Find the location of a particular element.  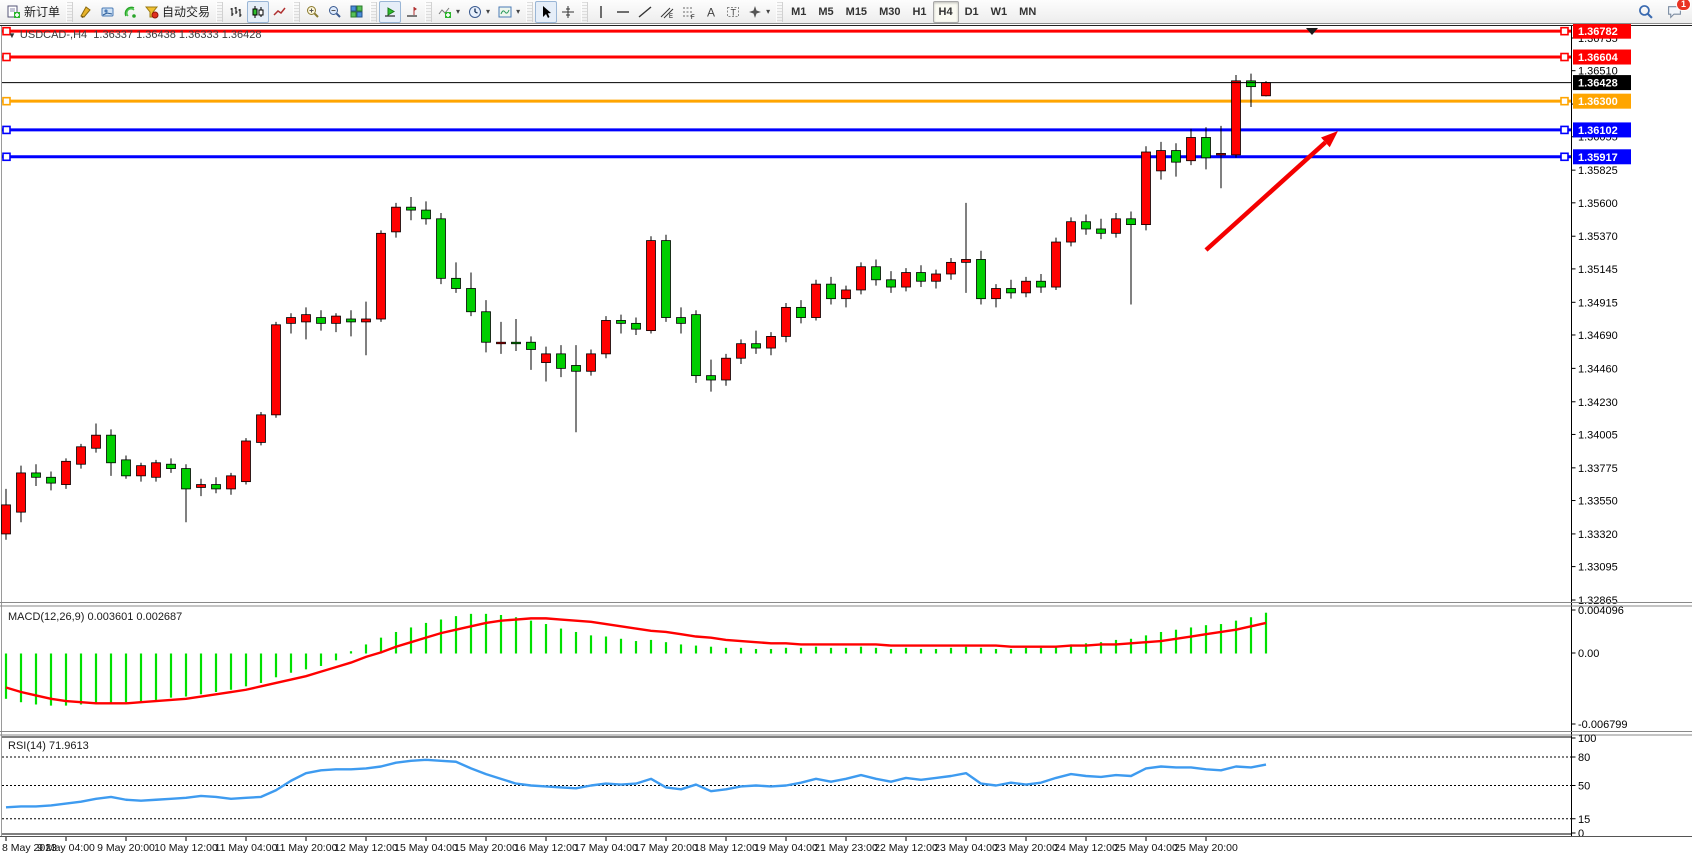

auto-scroll-button is located at coordinates (390, 11).